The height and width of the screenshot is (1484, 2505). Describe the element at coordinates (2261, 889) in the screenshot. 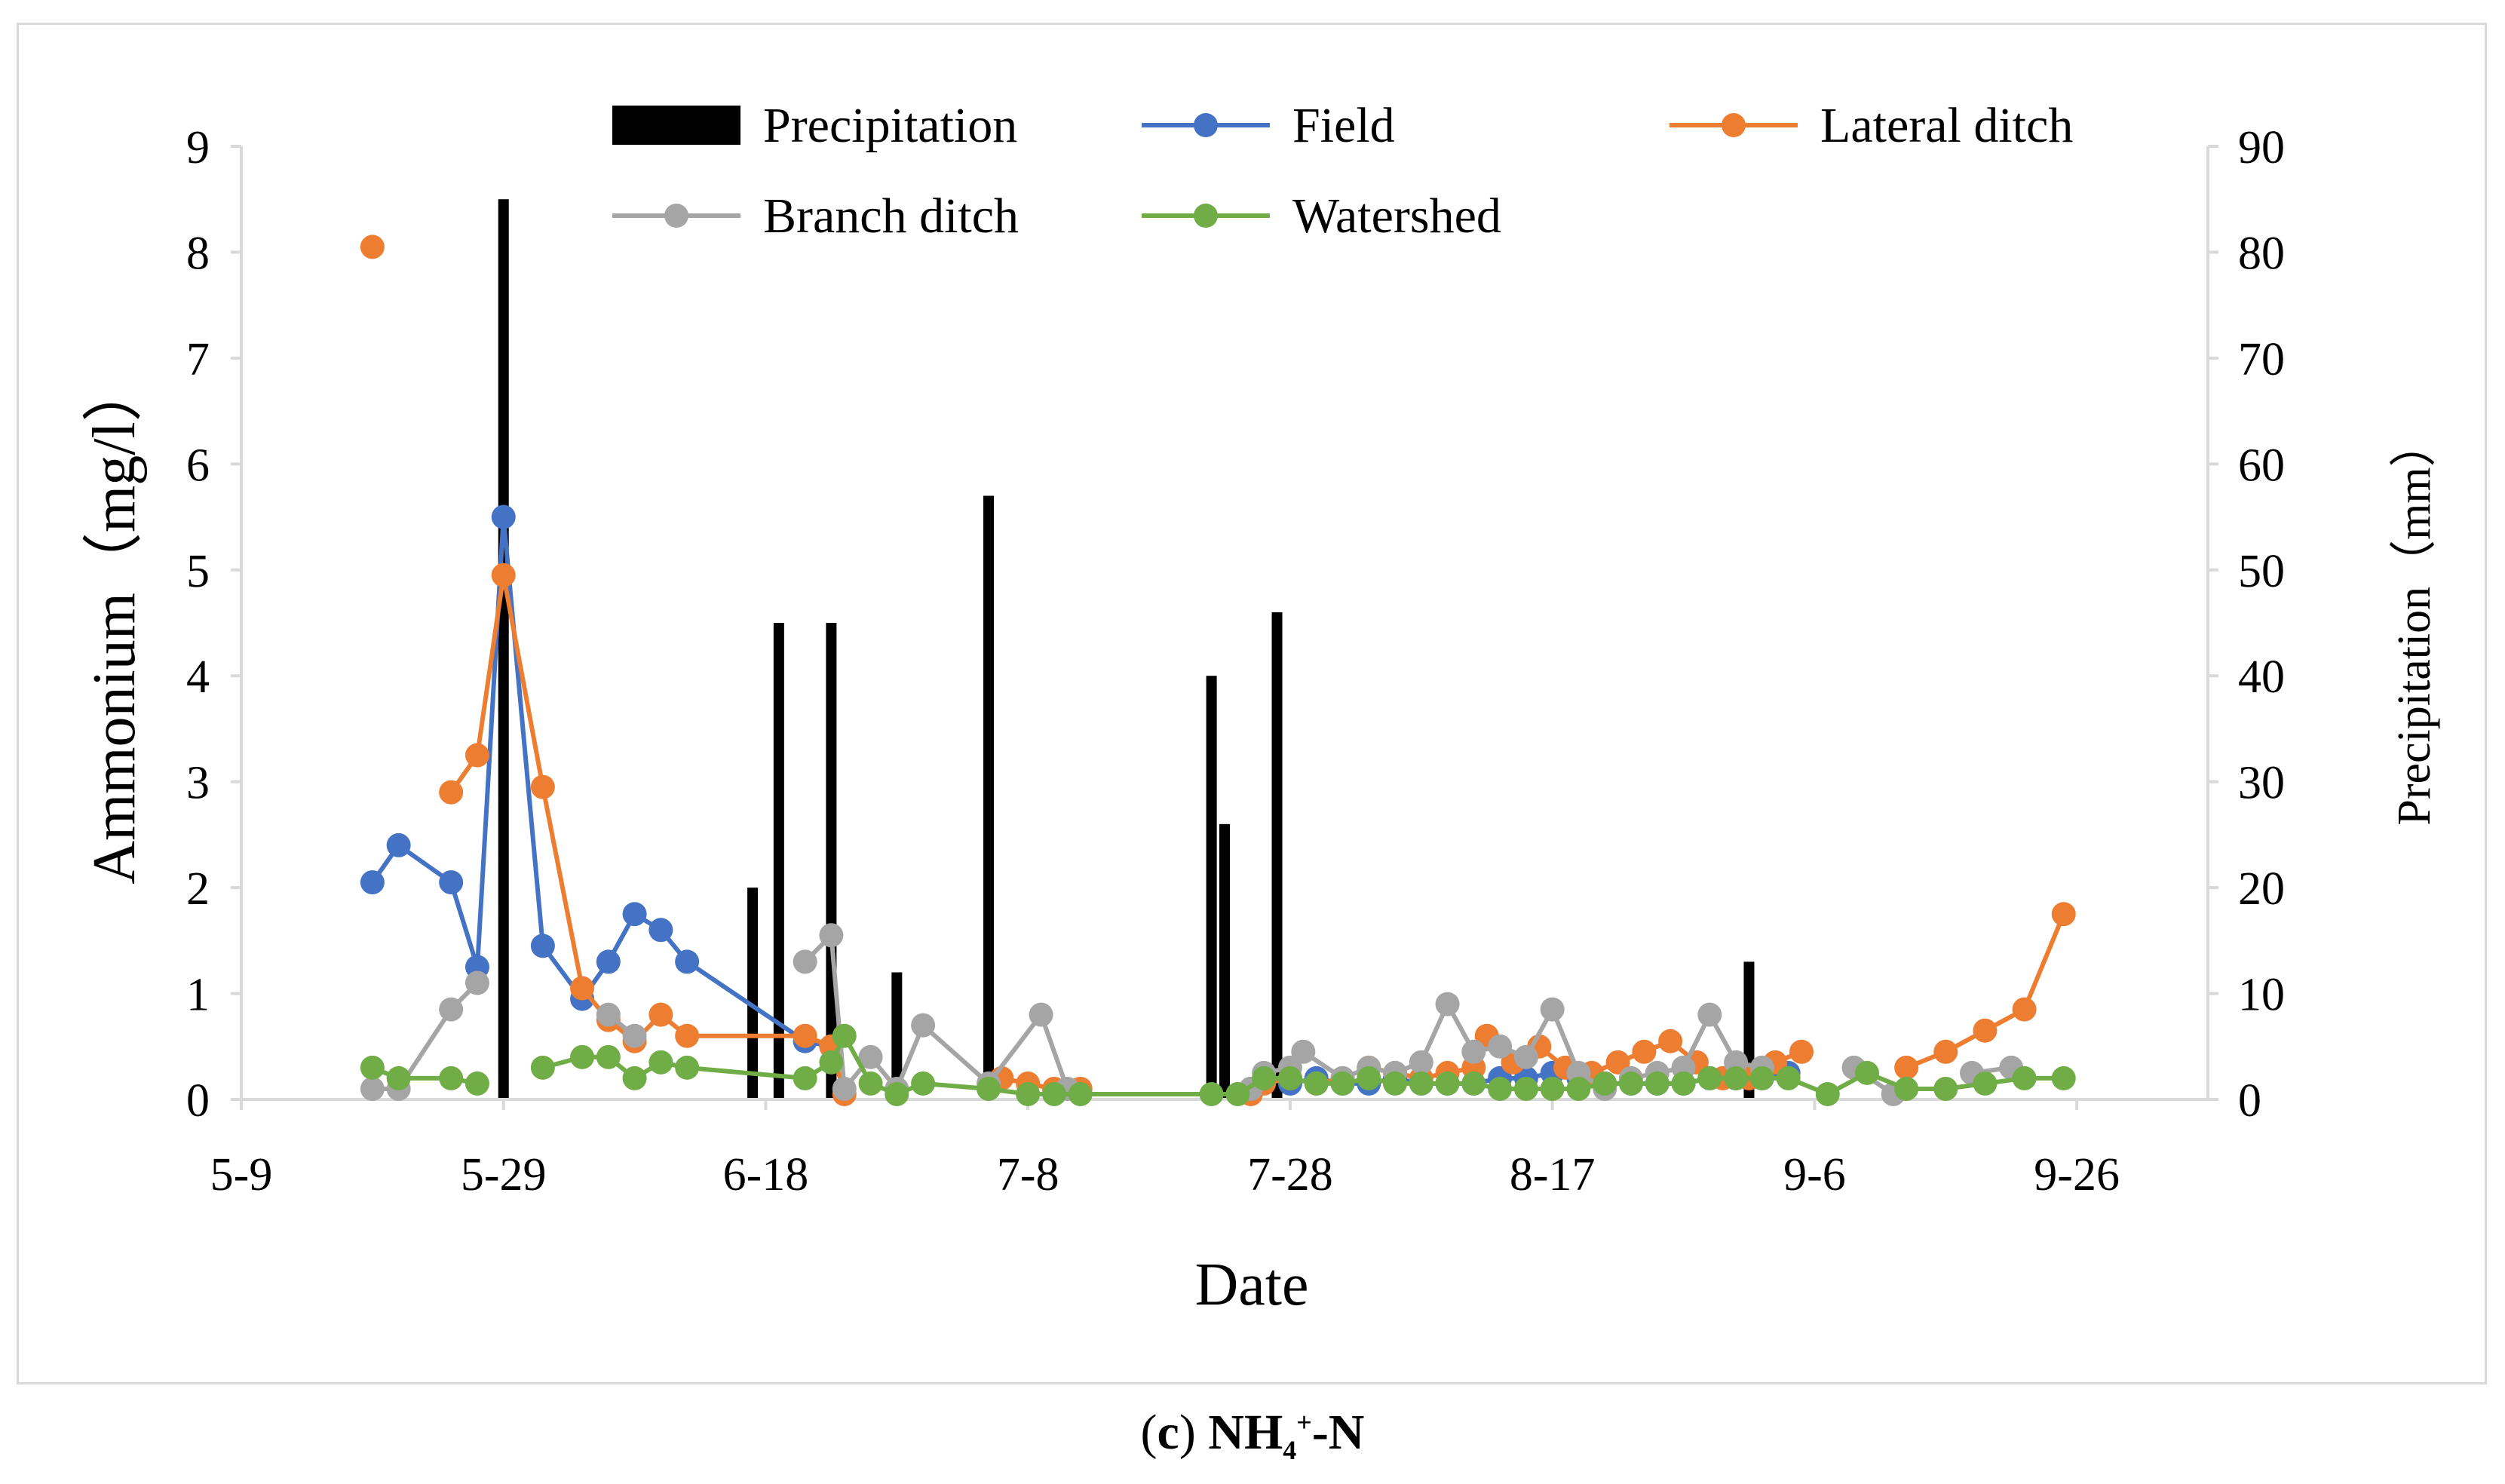

I see `y2-tick-label: 20` at that location.